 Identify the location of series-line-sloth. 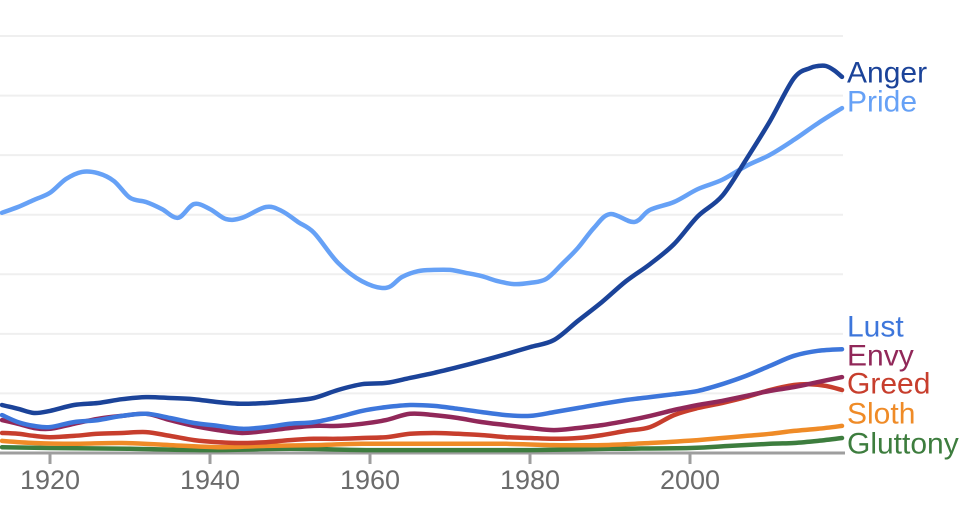
(422, 436).